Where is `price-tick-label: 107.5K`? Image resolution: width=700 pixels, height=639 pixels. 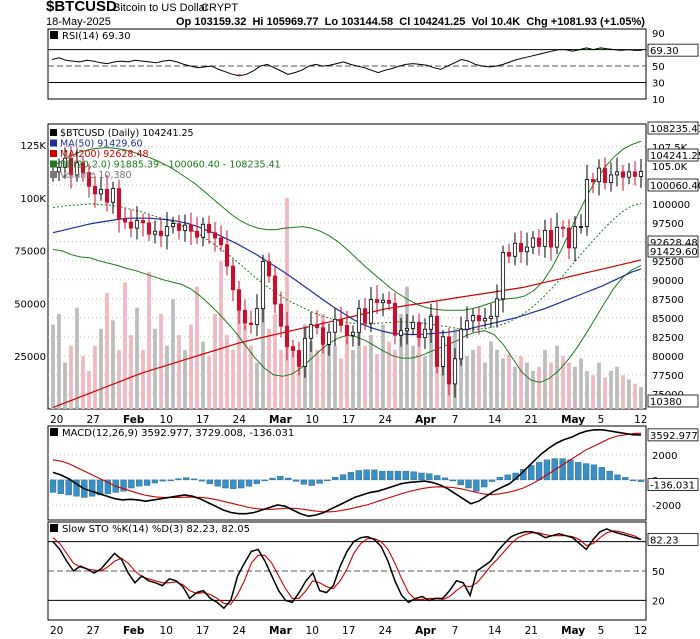 price-tick-label: 107.5K is located at coordinates (670, 148).